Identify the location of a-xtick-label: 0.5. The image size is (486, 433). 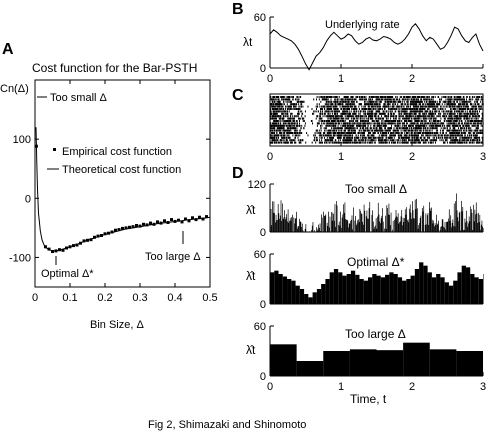
(209, 298).